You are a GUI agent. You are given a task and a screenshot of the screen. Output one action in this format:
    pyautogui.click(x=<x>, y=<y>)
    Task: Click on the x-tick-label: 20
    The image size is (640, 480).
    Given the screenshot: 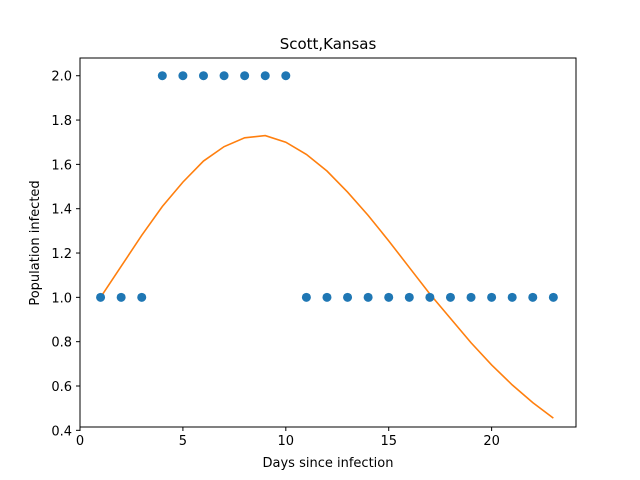 What is the action you would take?
    pyautogui.click(x=491, y=441)
    